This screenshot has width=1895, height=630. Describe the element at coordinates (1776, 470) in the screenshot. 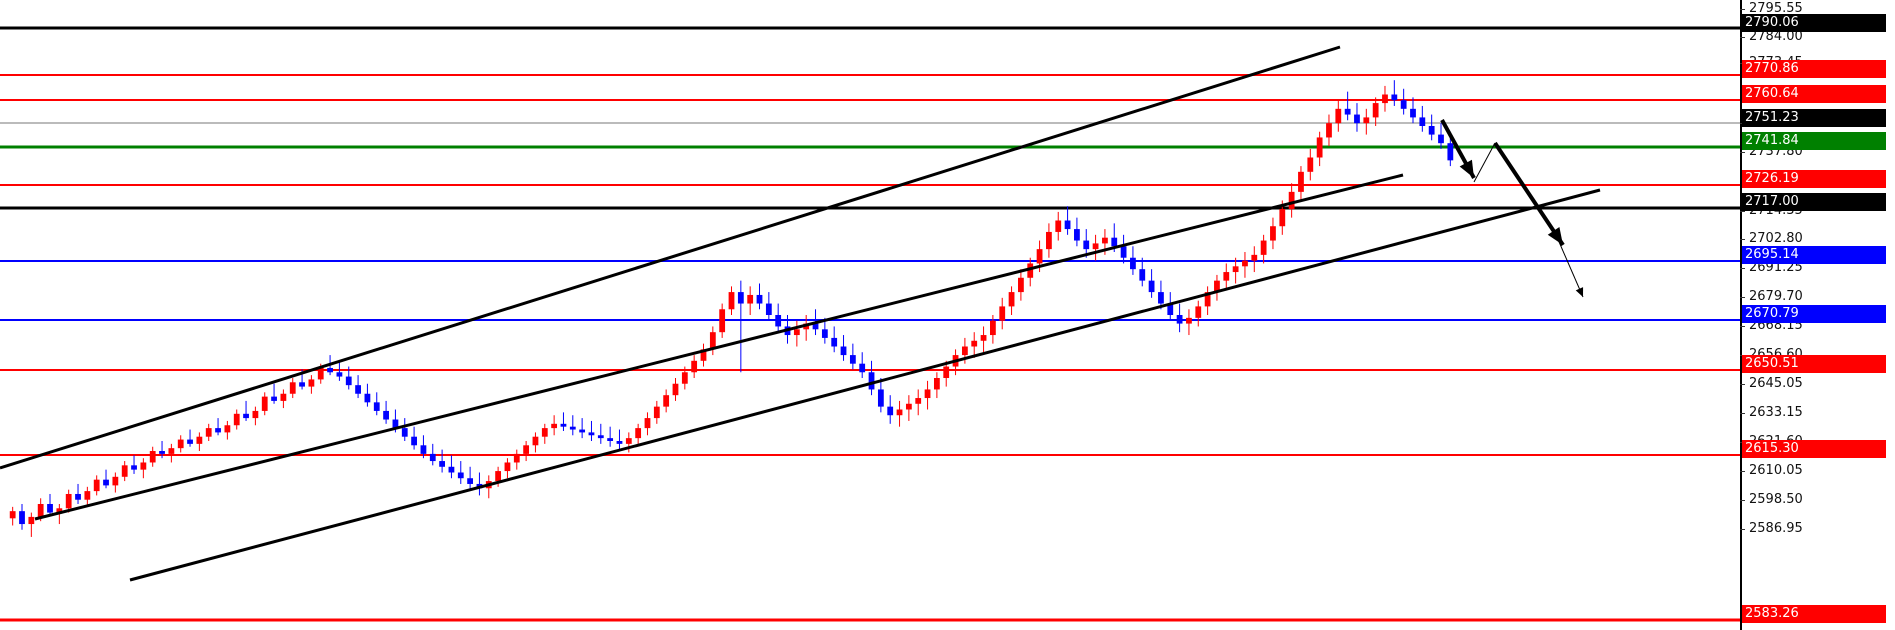

I see `axis-tick-label: 2610.05` at that location.